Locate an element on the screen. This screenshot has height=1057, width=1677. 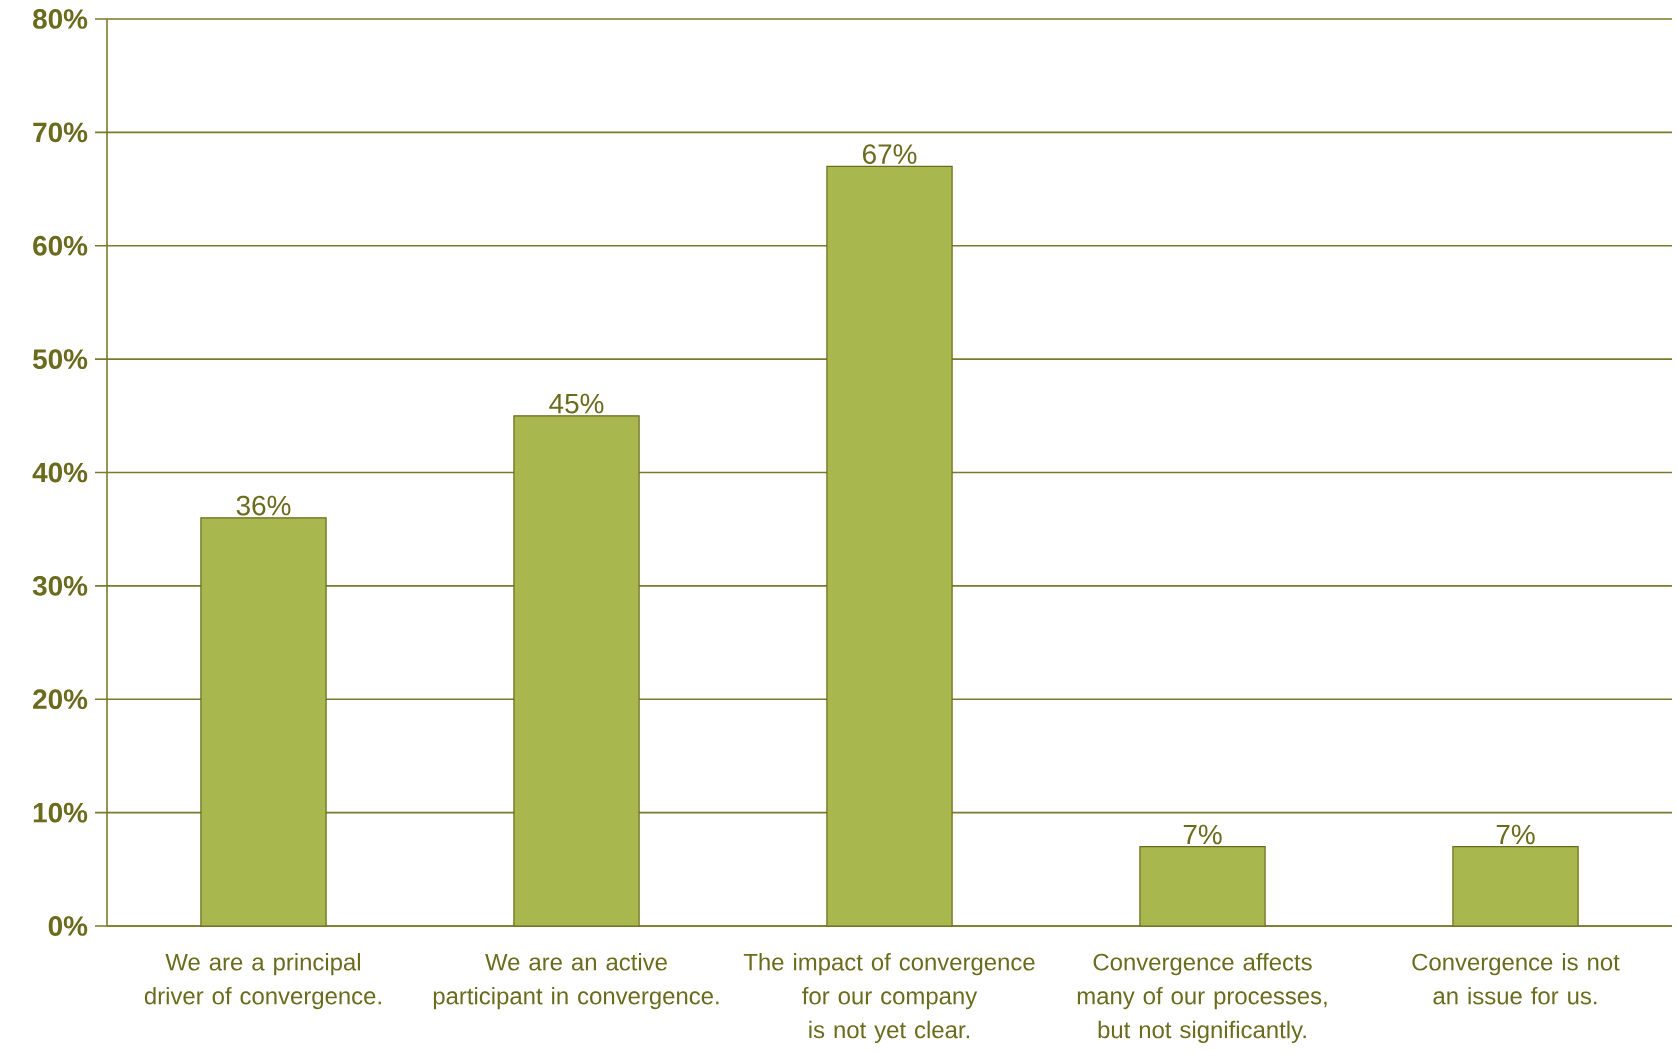
x-tick-label: We are a principal driver of convergence. is located at coordinates (262, 981).